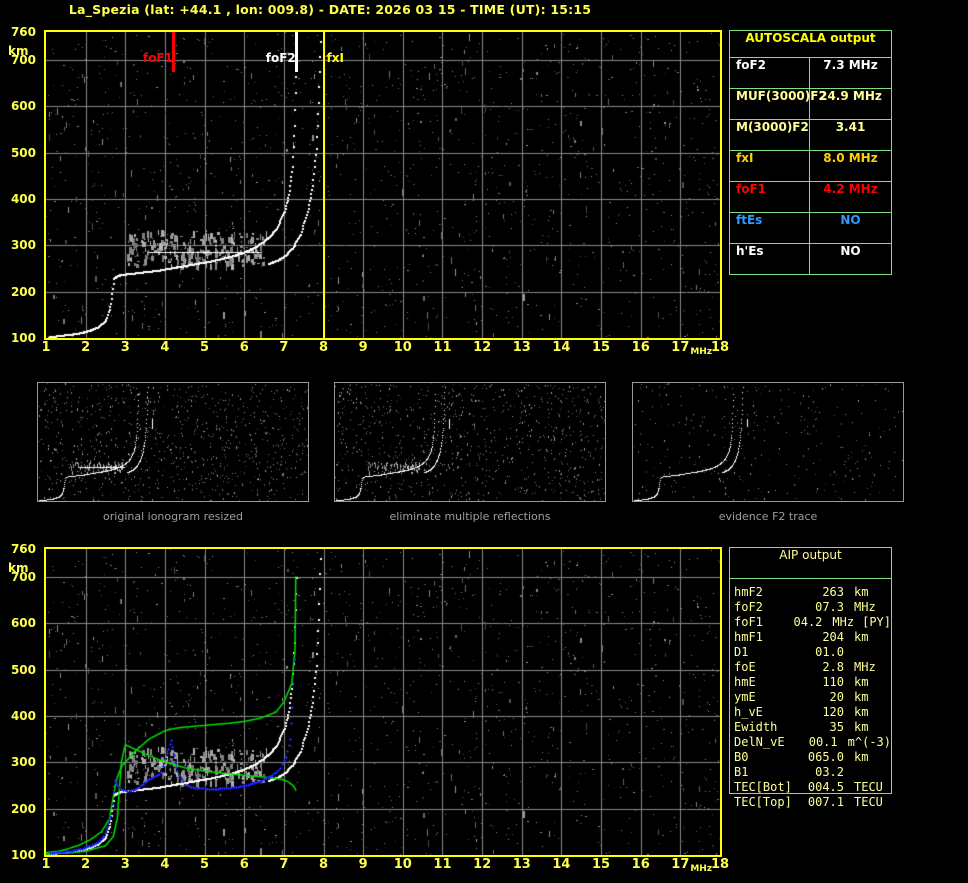  Describe the element at coordinates (812, 697) in the screenshot. I see `aip-row: ymE 20 km` at that location.